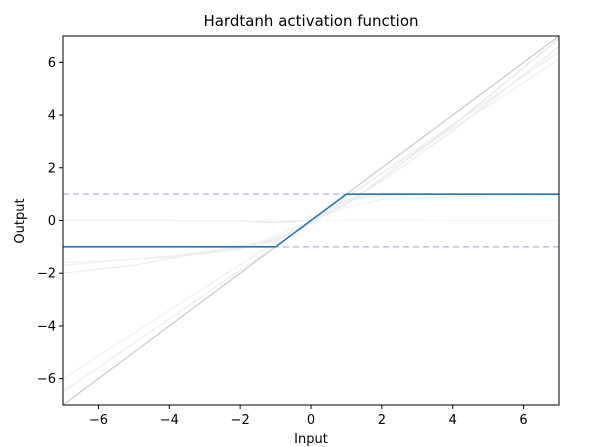 This screenshot has height=447, width=599. Describe the element at coordinates (46, 379) in the screenshot. I see `y-tick-label: −6` at that location.